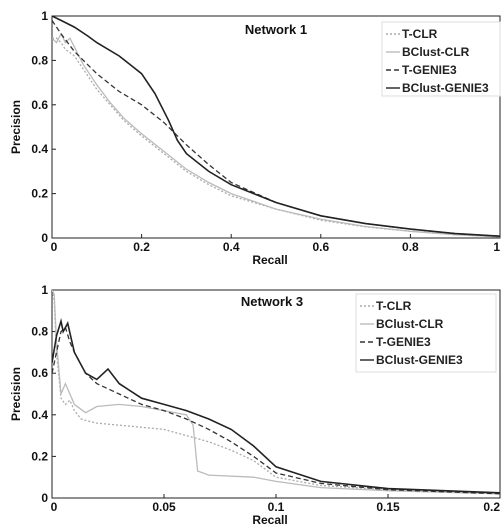 The image size is (504, 529). What do you see at coordinates (320, 247) in the screenshot?
I see `x-tick-label: 0.6` at bounding box center [320, 247].